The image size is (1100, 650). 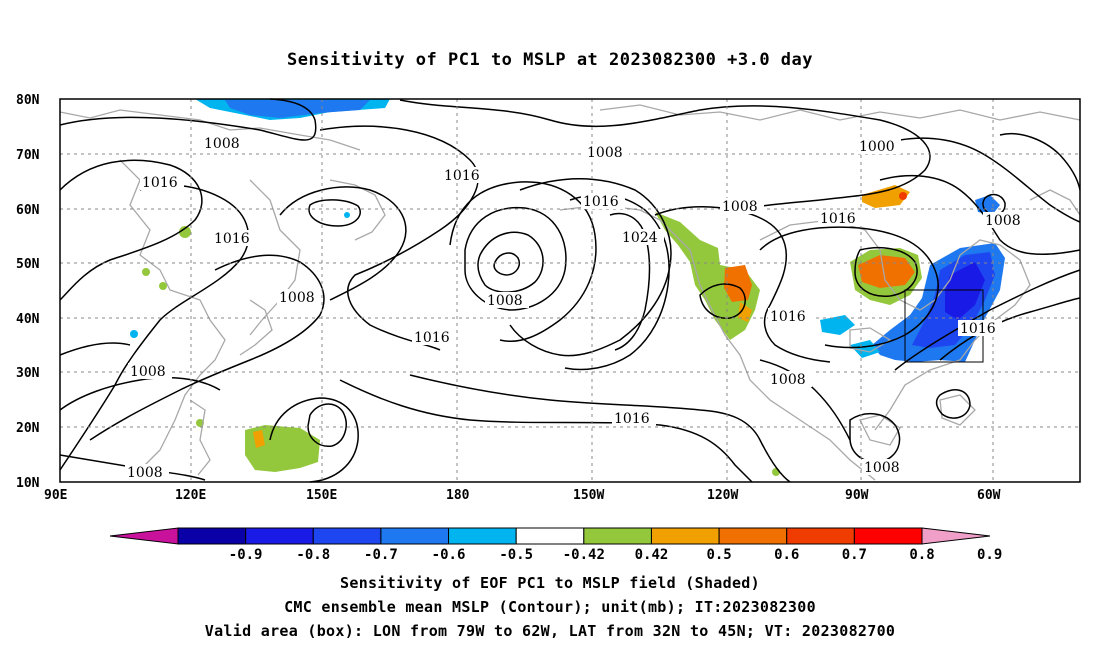 What do you see at coordinates (449, 555) in the screenshot?
I see `colorbar-tick-label: -0.6` at bounding box center [449, 555].